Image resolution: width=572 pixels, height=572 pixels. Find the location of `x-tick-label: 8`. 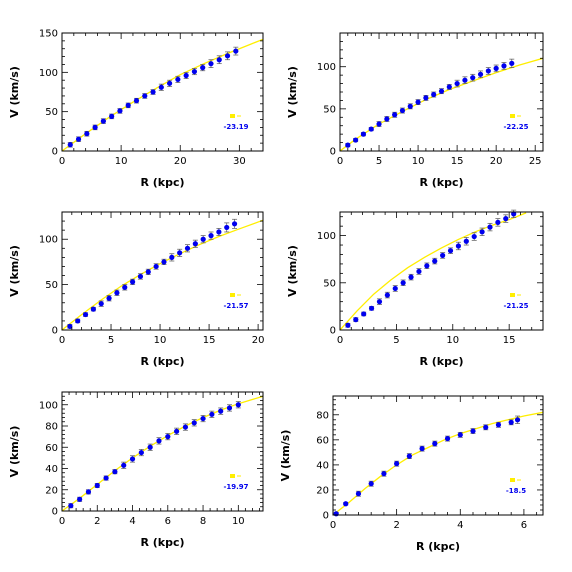

x-tick-label: 8 is located at coordinates (203, 521).